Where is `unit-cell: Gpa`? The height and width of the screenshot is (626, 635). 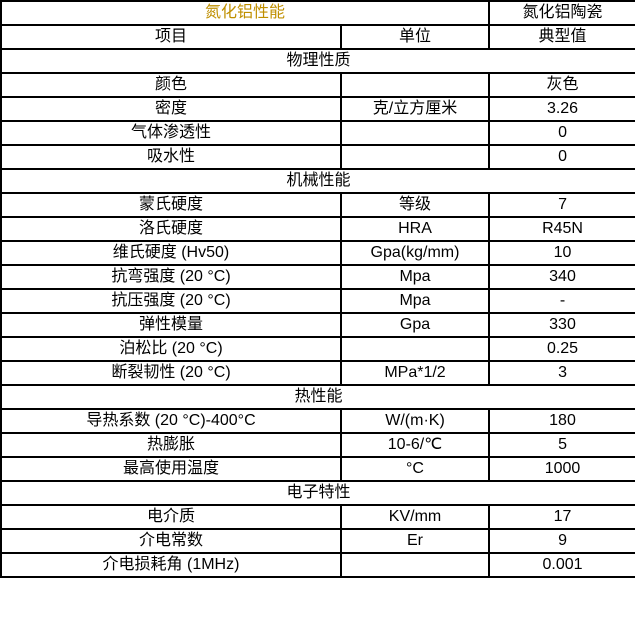 unit-cell: Gpa is located at coordinates (415, 325).